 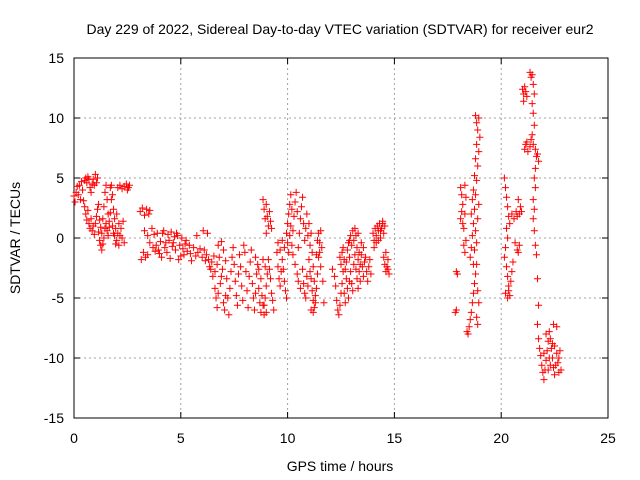 What do you see at coordinates (54, 418) in the screenshot?
I see `y-tick-label: -15` at bounding box center [54, 418].